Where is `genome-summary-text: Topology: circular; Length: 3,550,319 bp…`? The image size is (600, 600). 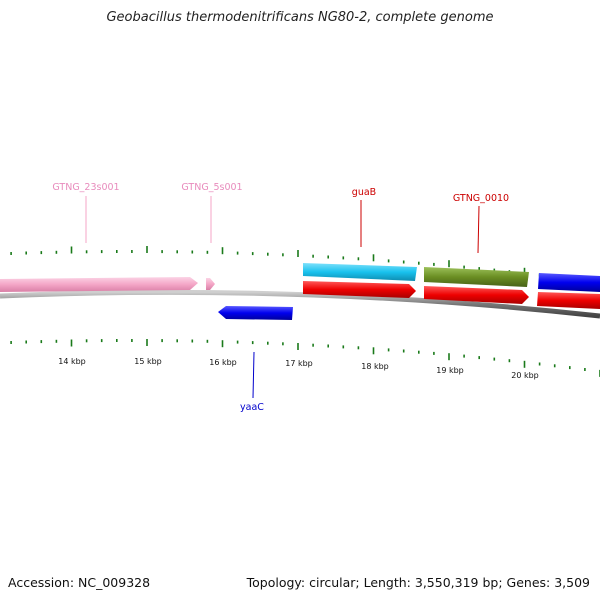 genome-summary-text: Topology: circular; Length: 3,550,319 bp… is located at coordinates (418, 582).